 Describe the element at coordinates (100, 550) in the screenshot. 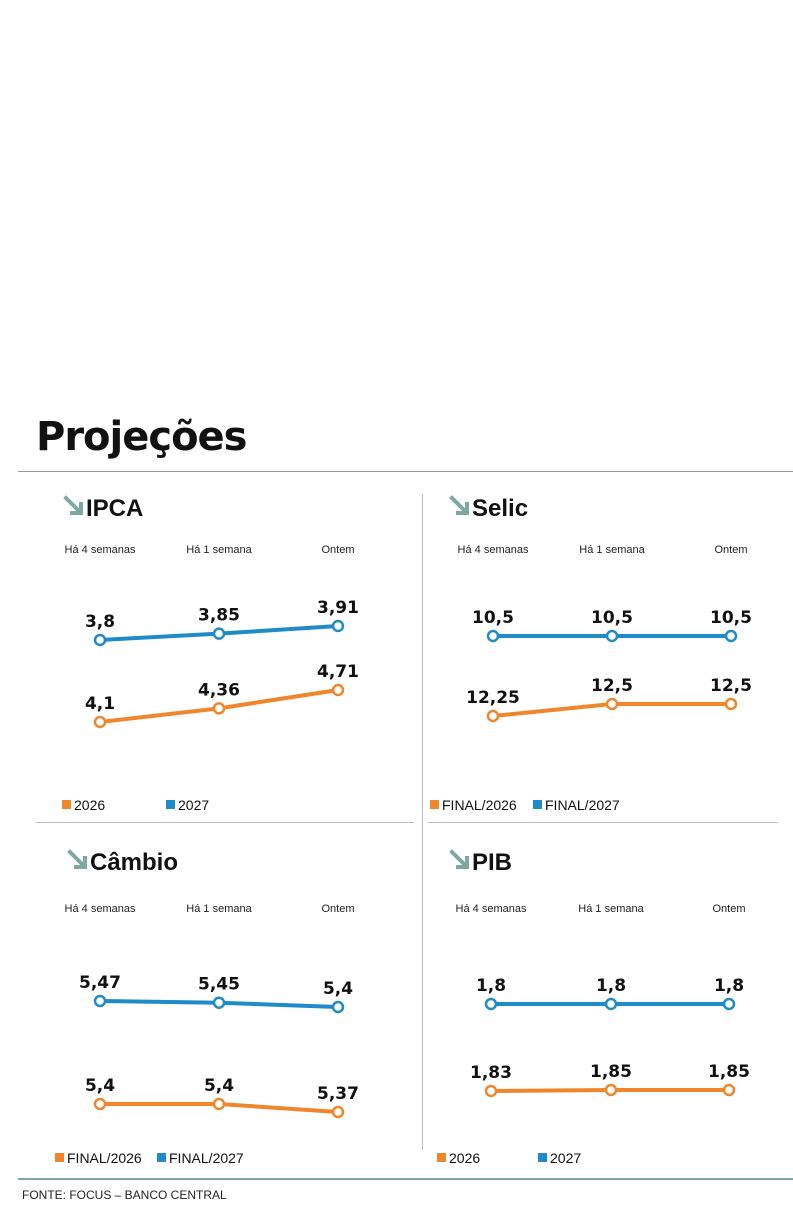

I see `chart-ipca-period-label: Há 4 semanas` at that location.